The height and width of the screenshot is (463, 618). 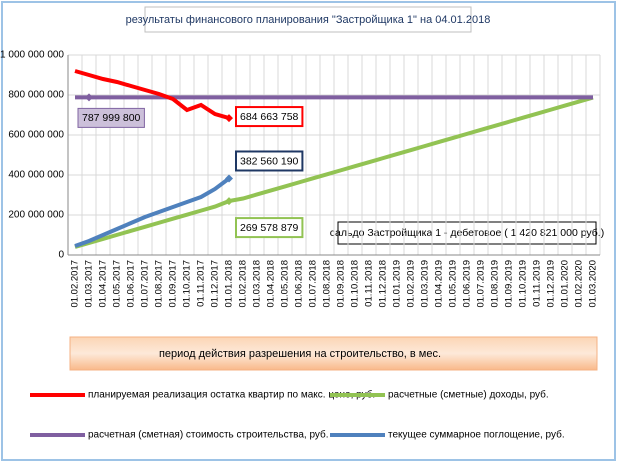 I want to click on x-tick-label: 01.10.2017, so click(x=187, y=284).